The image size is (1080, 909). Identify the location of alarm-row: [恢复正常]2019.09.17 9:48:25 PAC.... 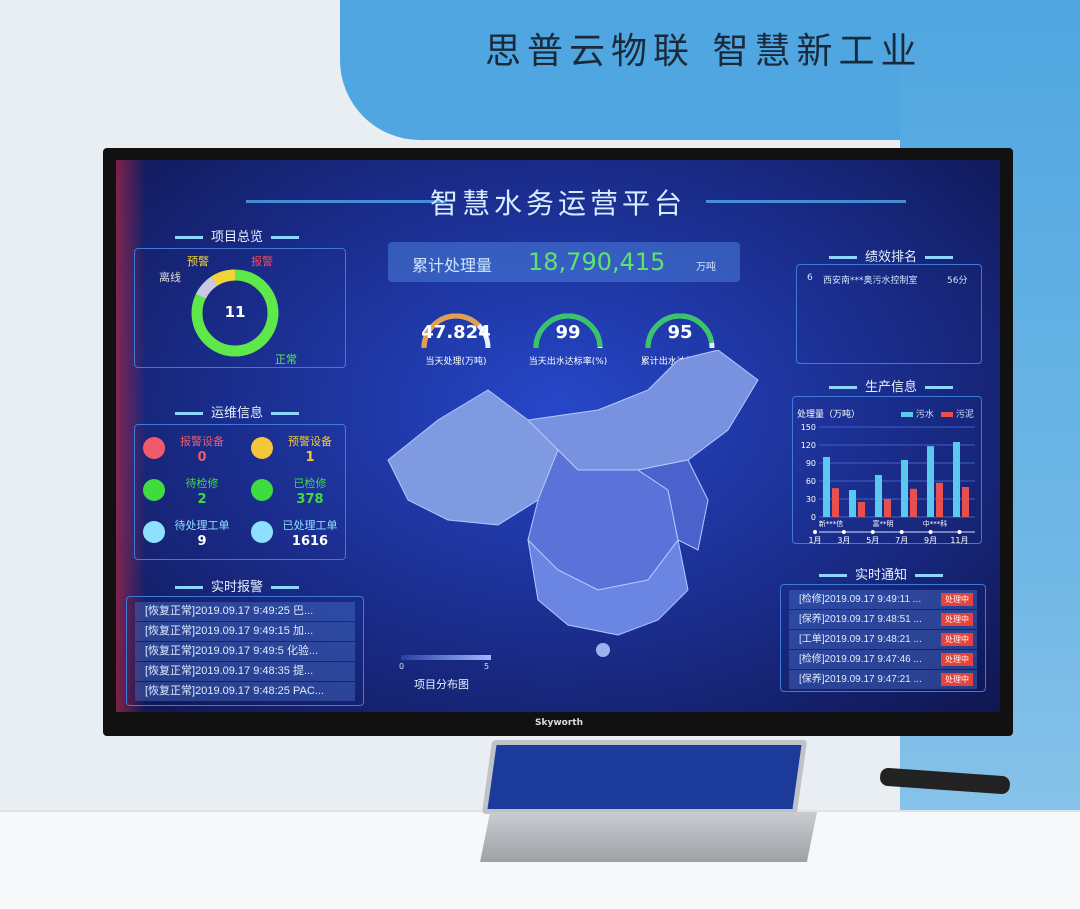
(245, 691).